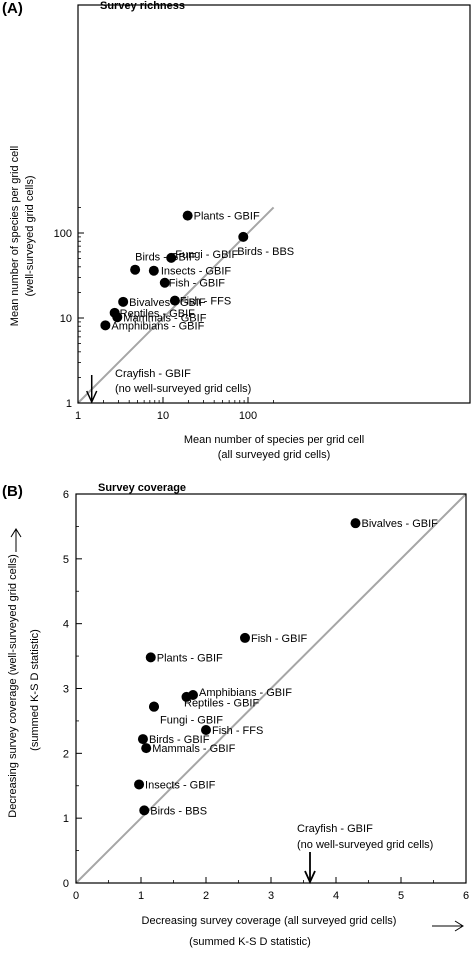 The image size is (474, 961). What do you see at coordinates (274, 455) in the screenshot?
I see `panel-a-xlabel-2: (all surveyed grid cells)` at bounding box center [274, 455].